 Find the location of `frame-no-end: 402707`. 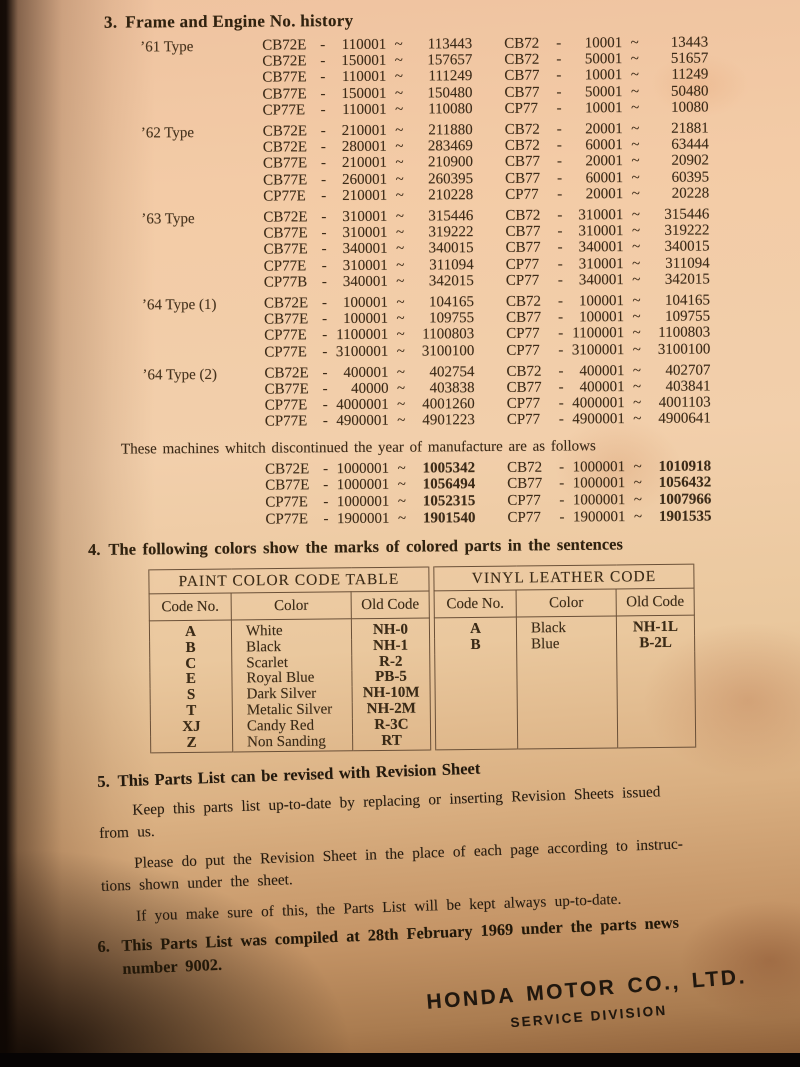

frame-no-end: 402707 is located at coordinates (688, 370).